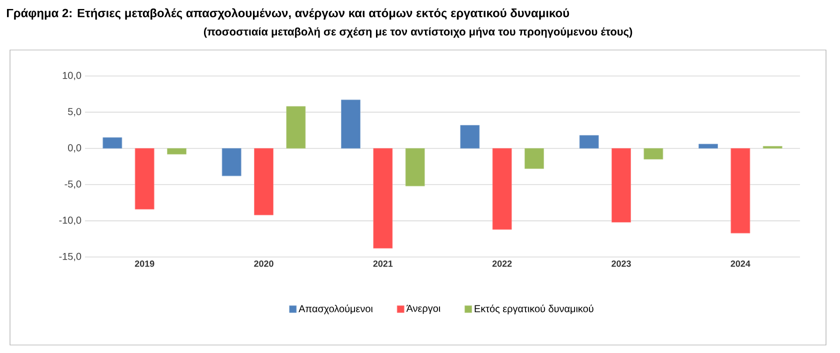 Image resolution: width=840 pixels, height=353 pixels. I want to click on chart-subtitle: (ποσοστιαία μεταβολή σε σχέση με τον αντίστοιχο μήνα του προηγούμενου έτους), so click(418, 32).